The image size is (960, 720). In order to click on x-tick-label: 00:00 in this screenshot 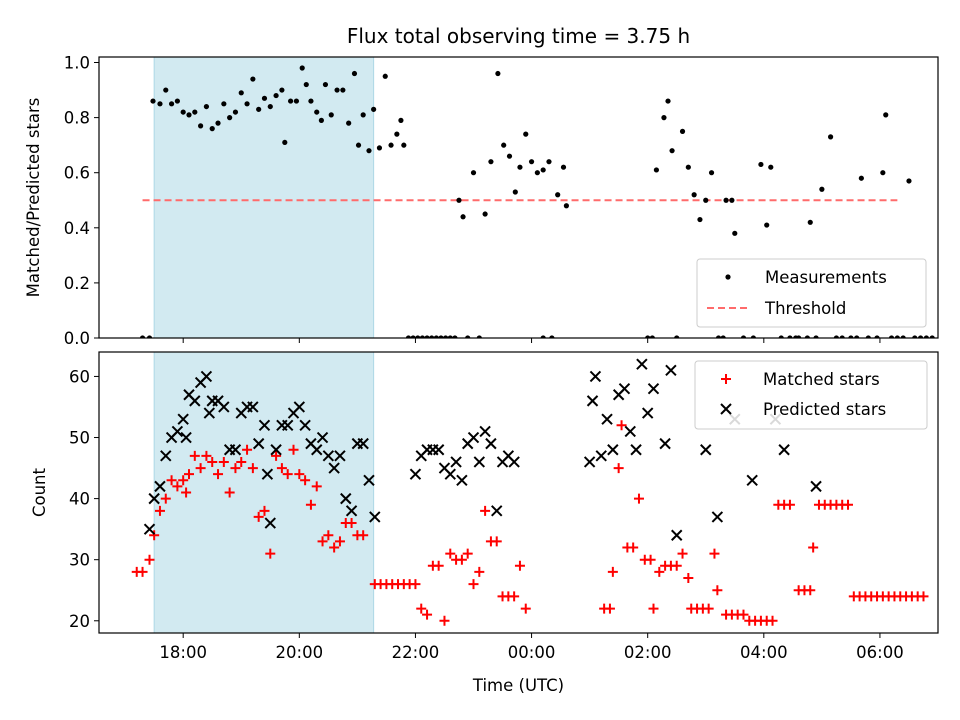, I will do `click(532, 652)`.